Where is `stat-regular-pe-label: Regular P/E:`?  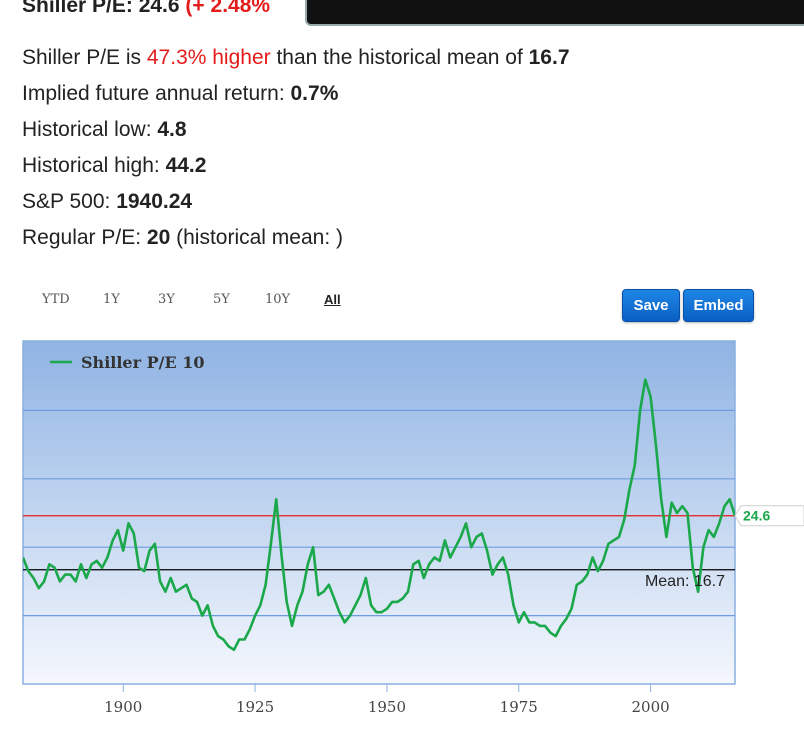 stat-regular-pe-label: Regular P/E: is located at coordinates (84, 237).